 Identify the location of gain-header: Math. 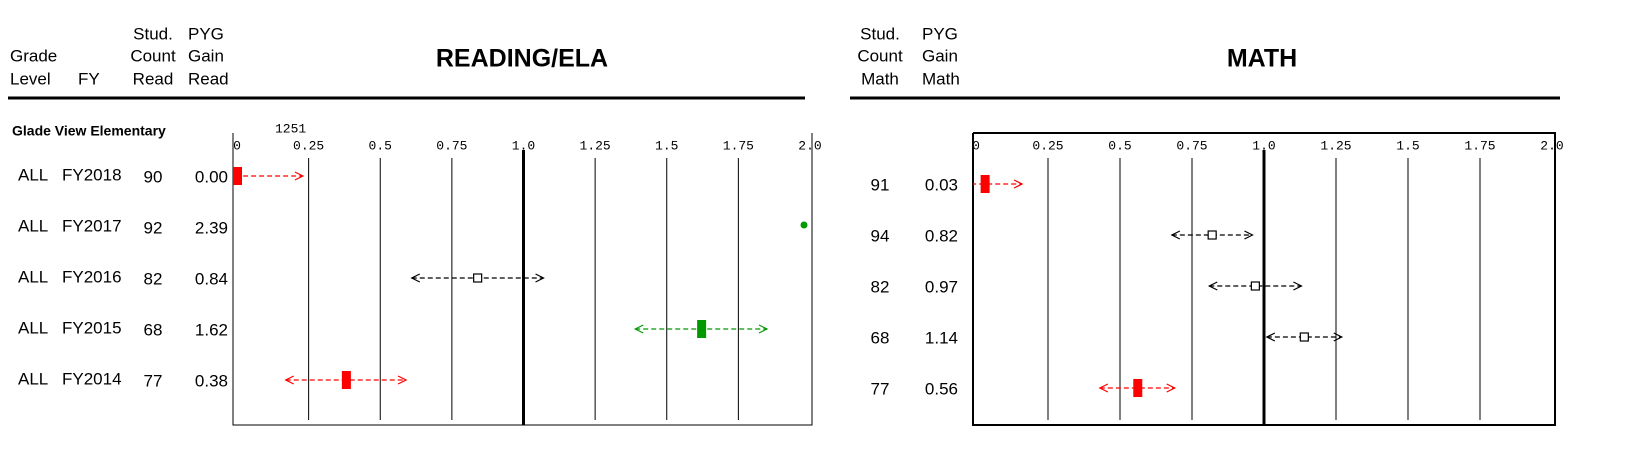
(941, 78).